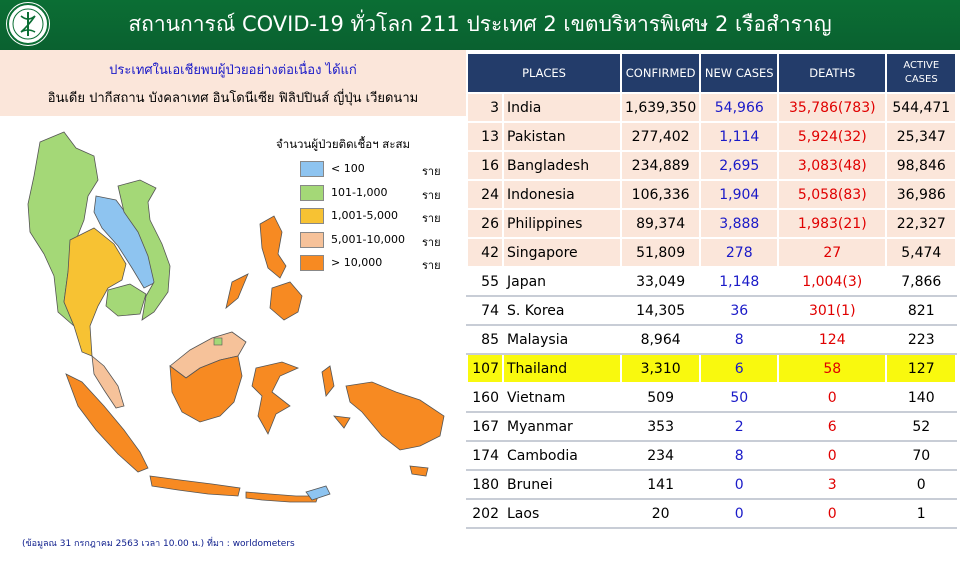 The image size is (960, 563). I want to click on table-row: 160 Vietnam 509 50 0 140, so click(712, 397).